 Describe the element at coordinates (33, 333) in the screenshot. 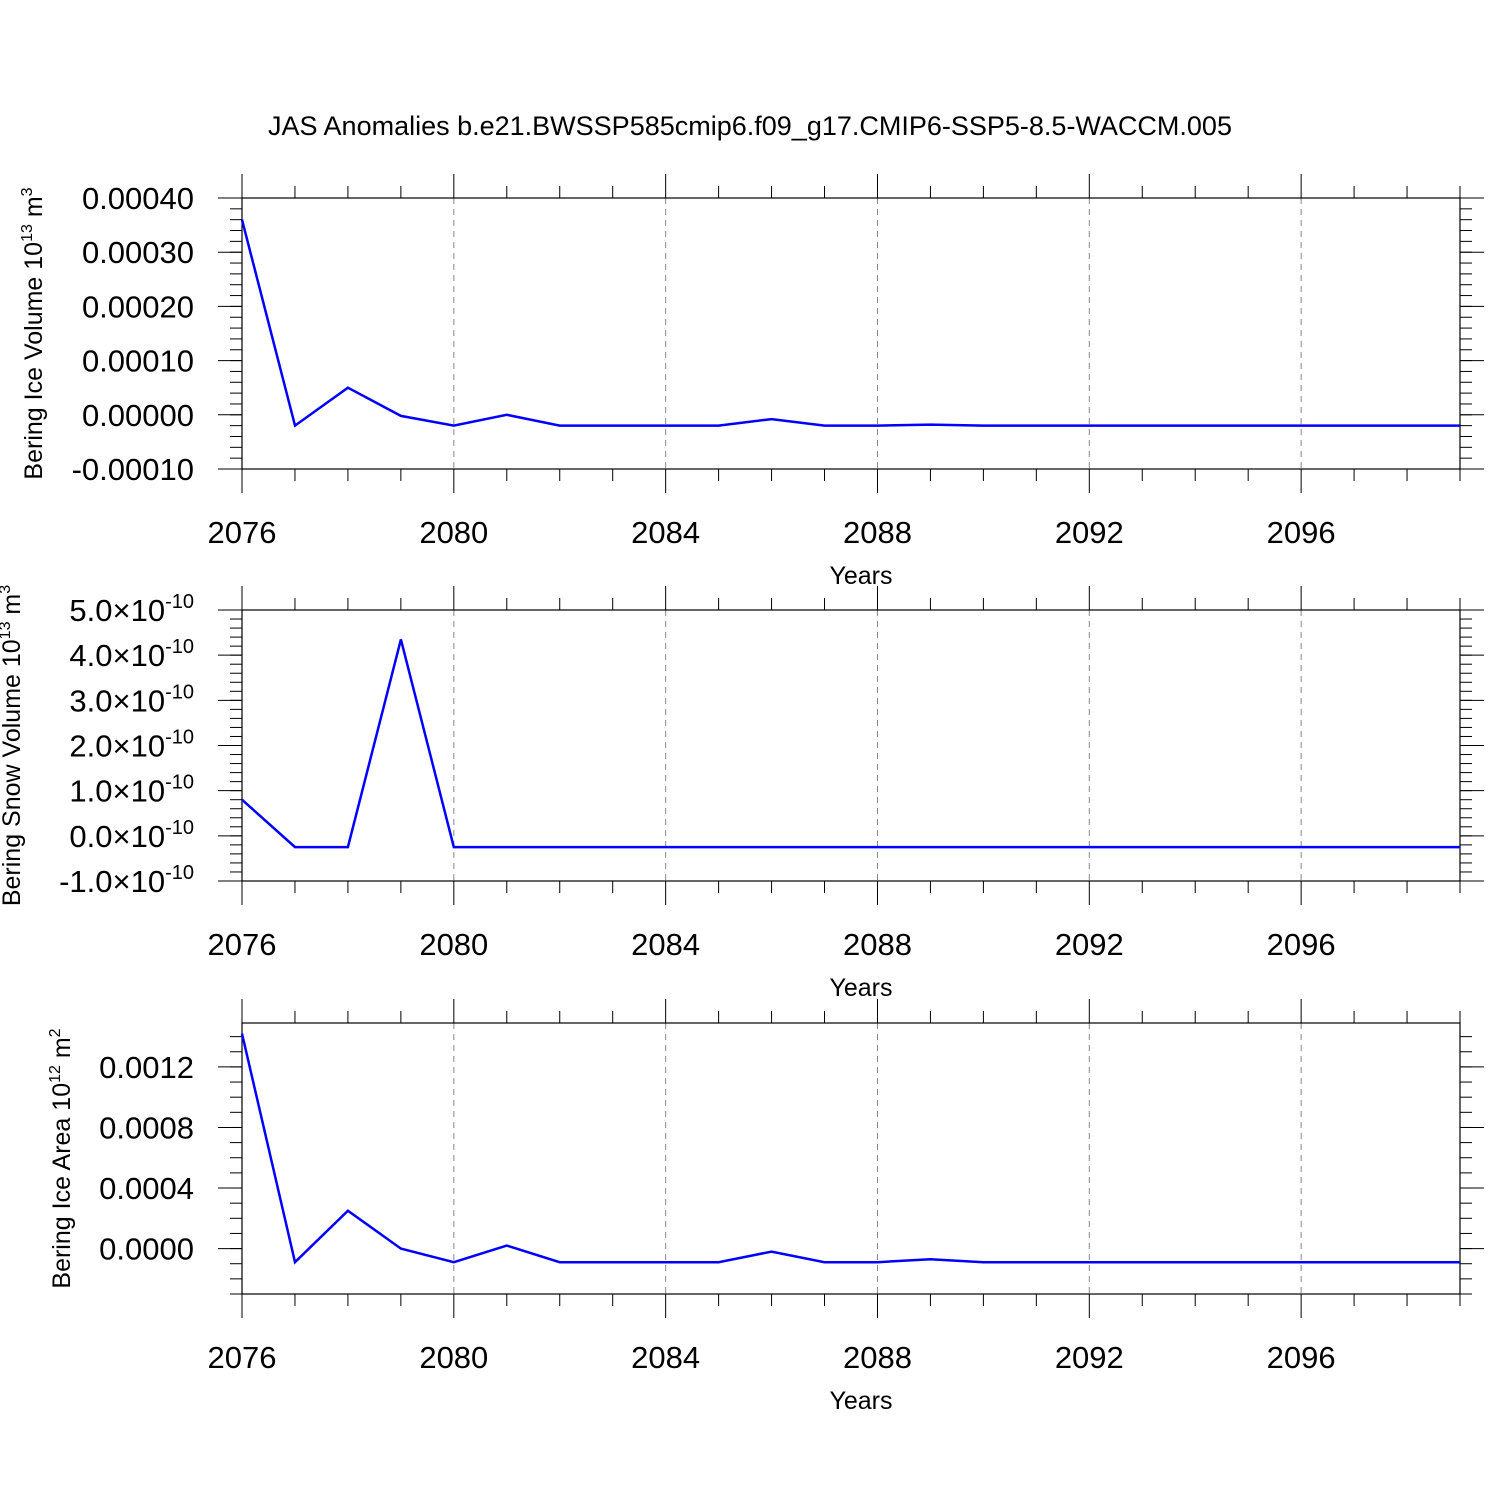

I see `y-axis-label: Bering Ice Volume 1013 m3` at that location.